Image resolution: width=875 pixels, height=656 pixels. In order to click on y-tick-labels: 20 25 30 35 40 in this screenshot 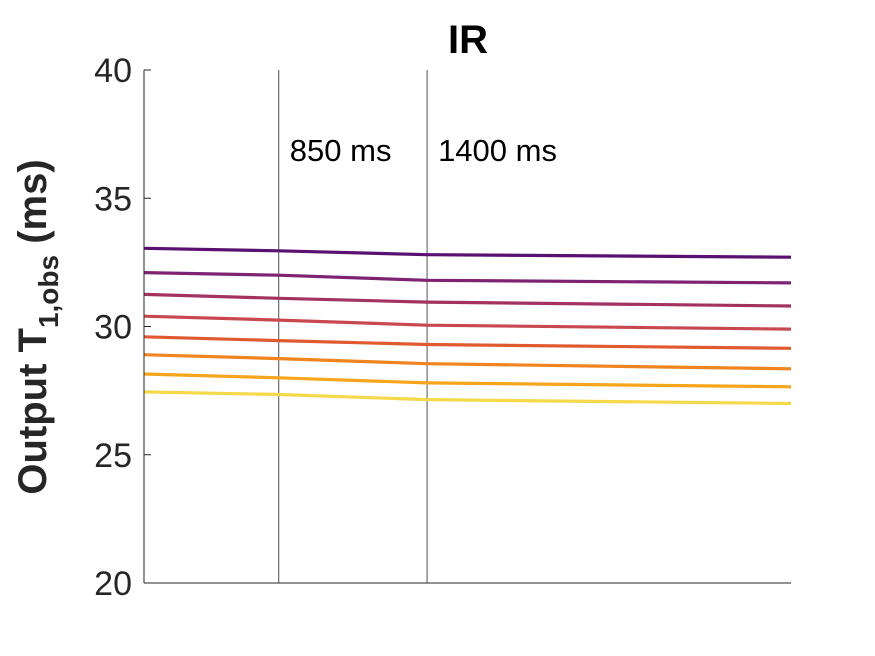, I will do `click(122, 327)`.